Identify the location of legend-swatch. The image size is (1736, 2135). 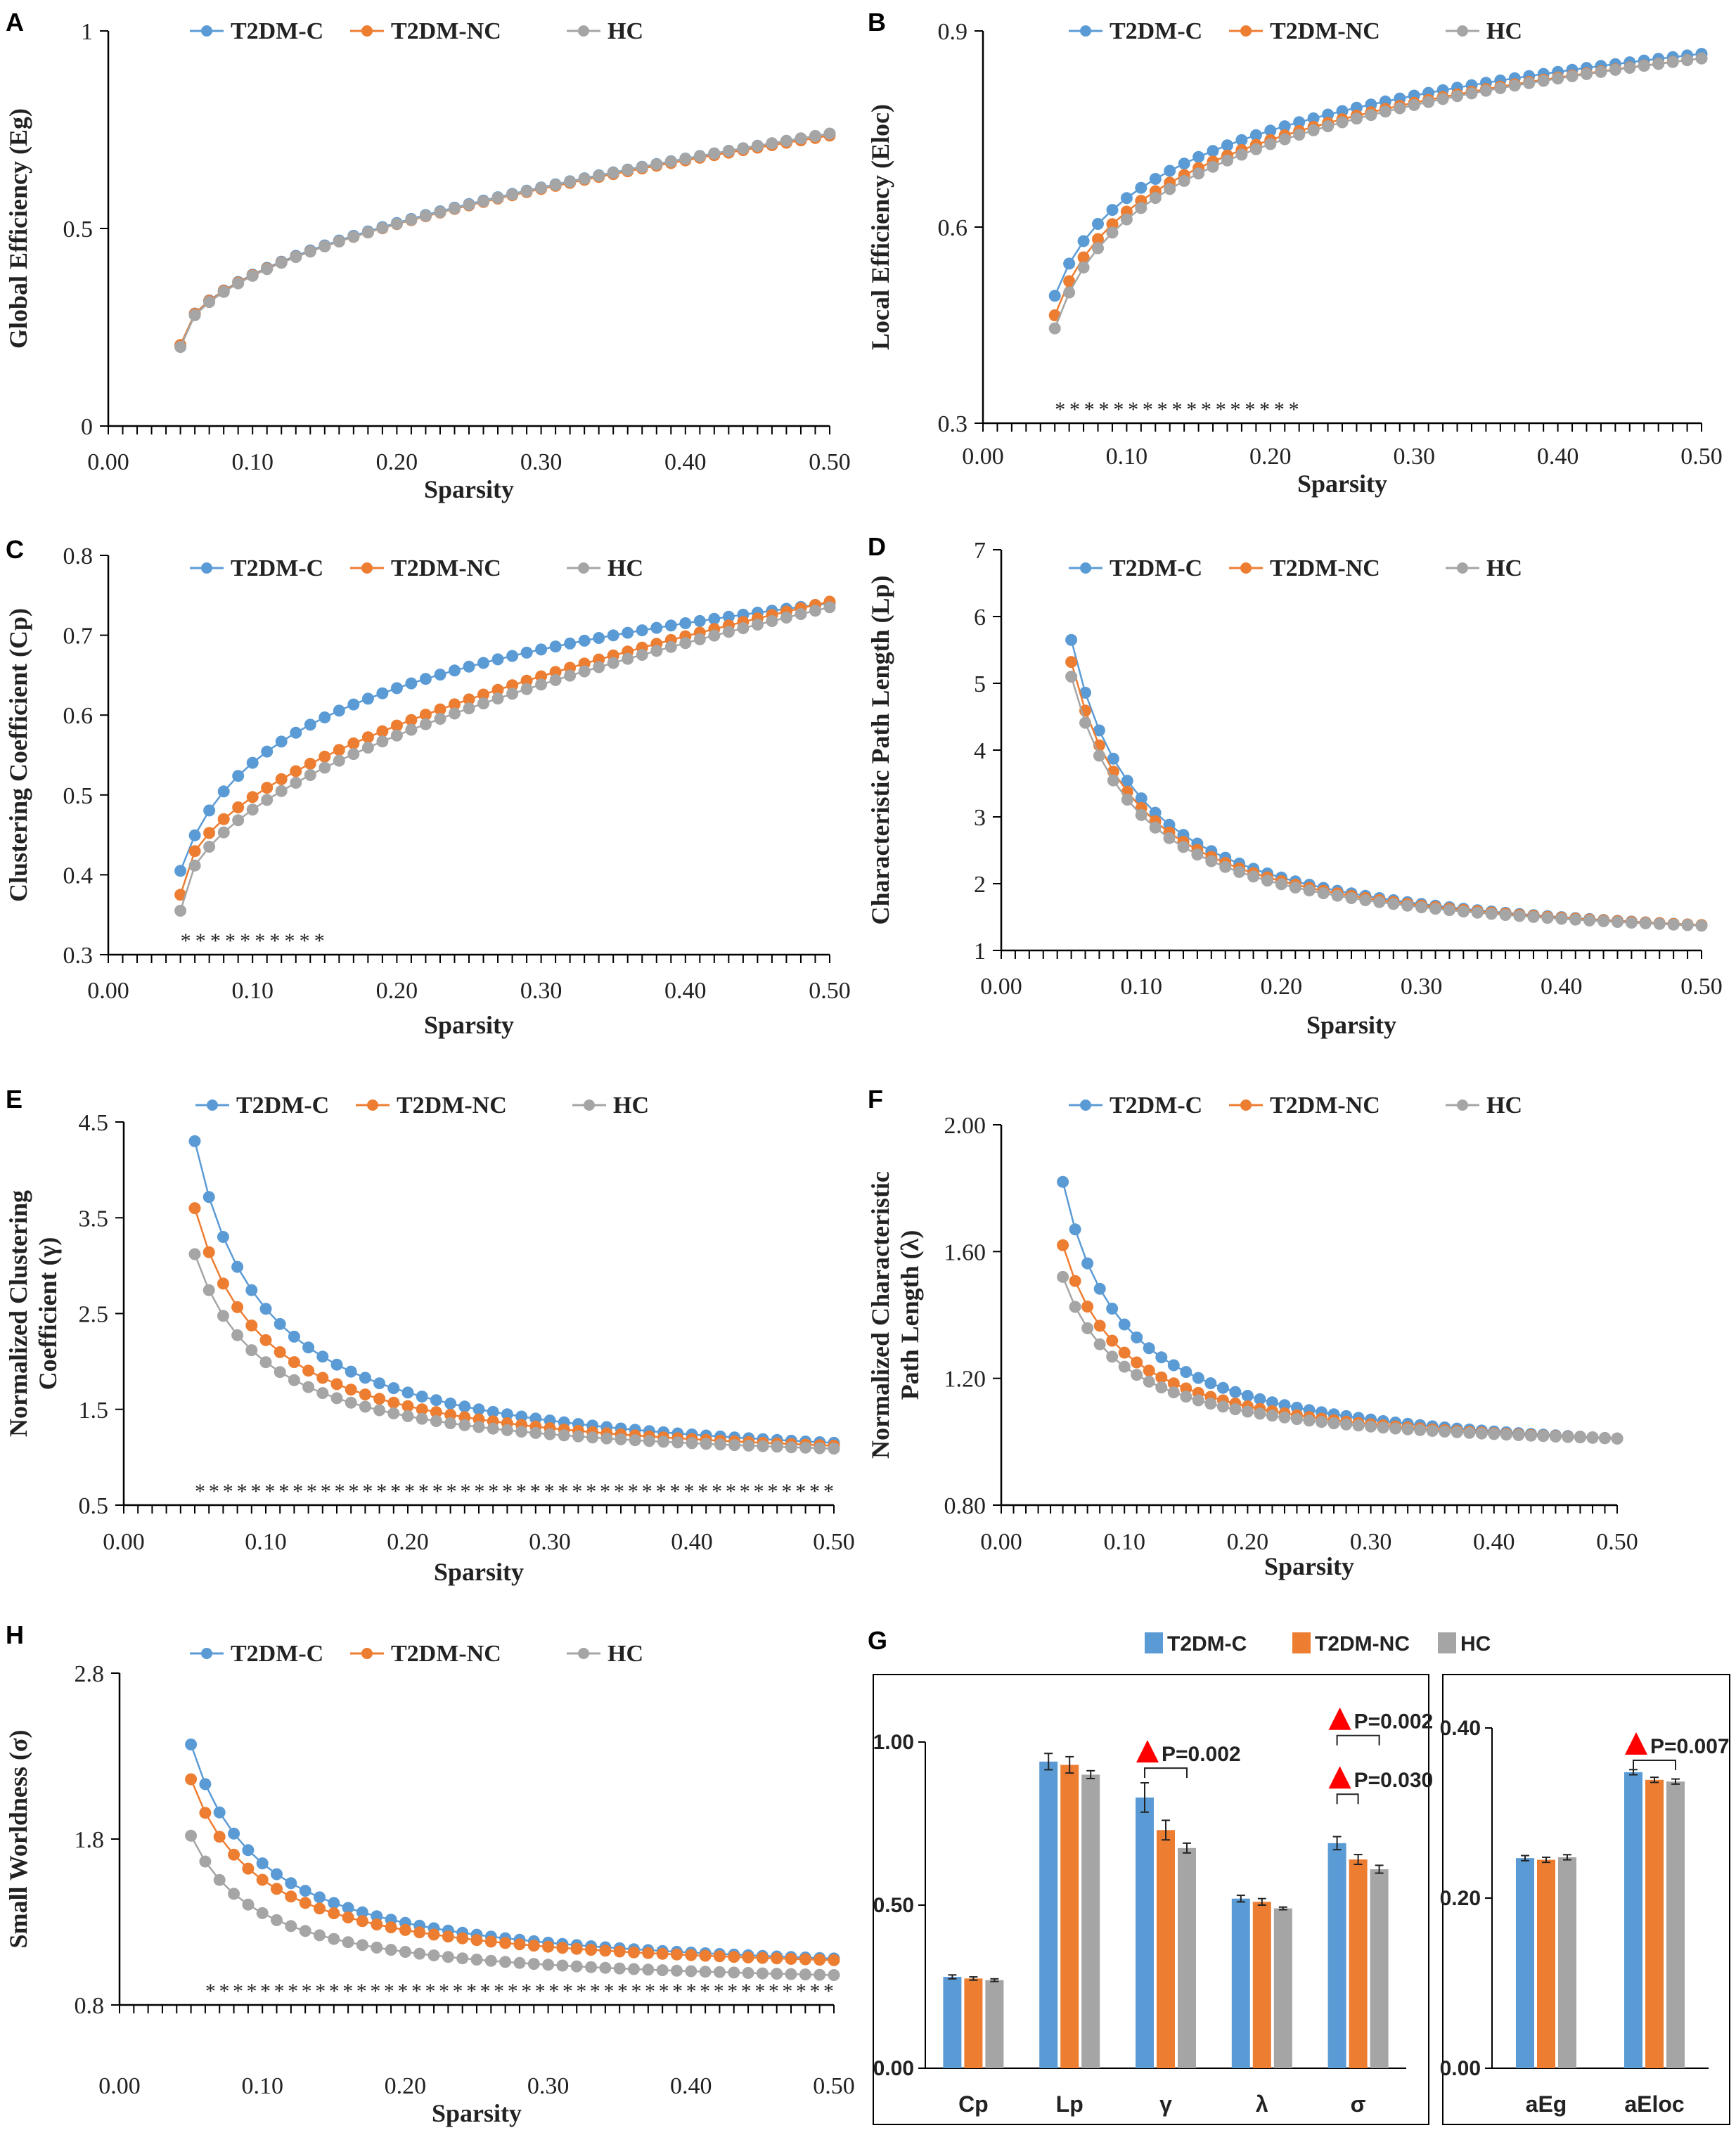
(1301, 1642).